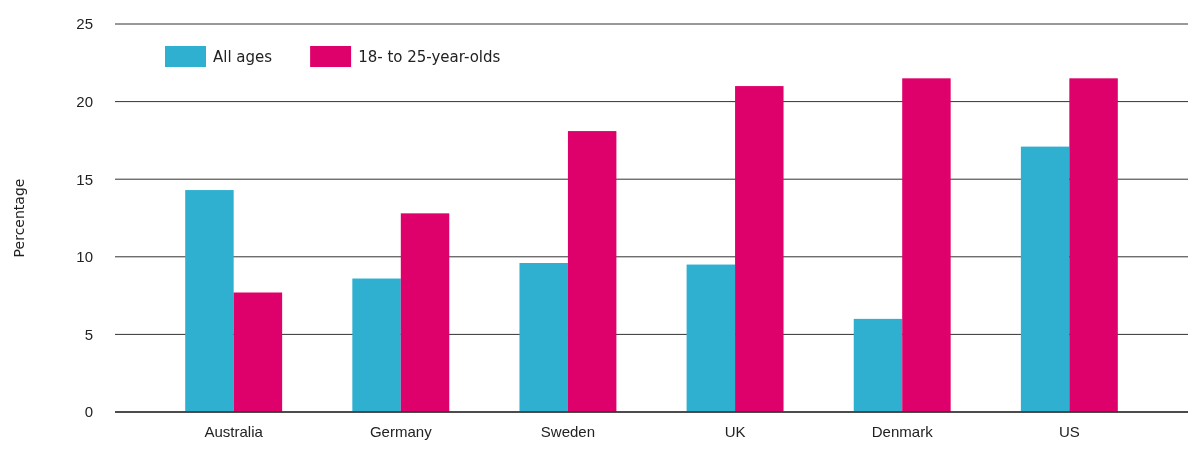 This screenshot has width=1188, height=449. Describe the element at coordinates (243, 57) in the screenshot. I see `legend-label: All ages` at that location.